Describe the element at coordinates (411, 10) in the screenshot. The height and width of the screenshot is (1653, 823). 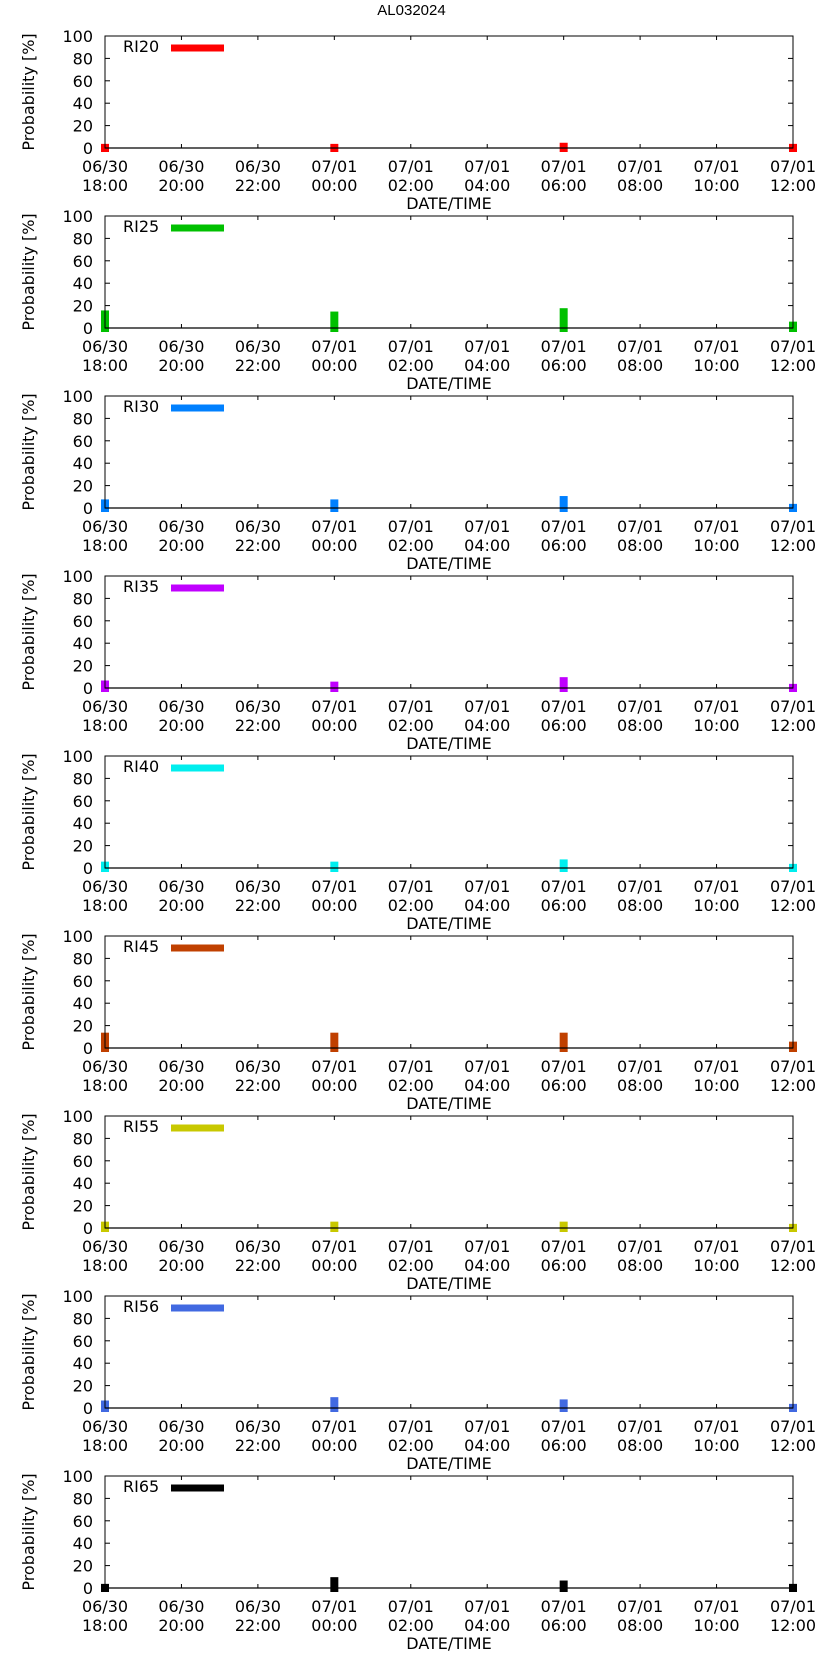
I see `figure-title: AL032024` at that location.